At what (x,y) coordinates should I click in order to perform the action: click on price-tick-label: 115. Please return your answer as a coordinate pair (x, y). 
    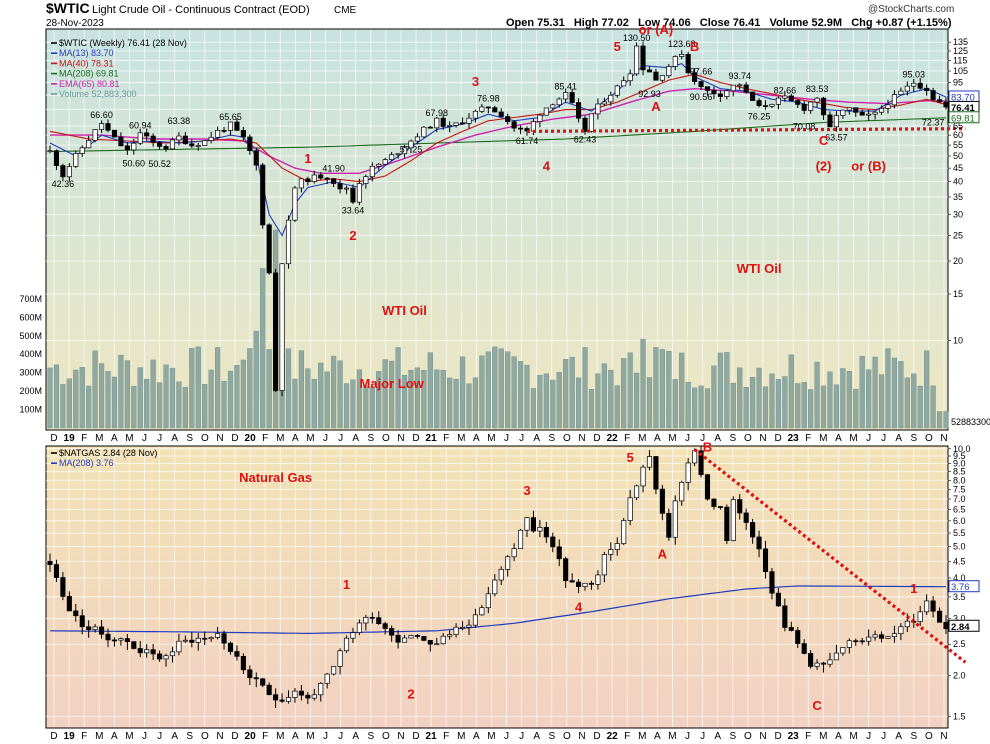
    Looking at the image, I should click on (960, 61).